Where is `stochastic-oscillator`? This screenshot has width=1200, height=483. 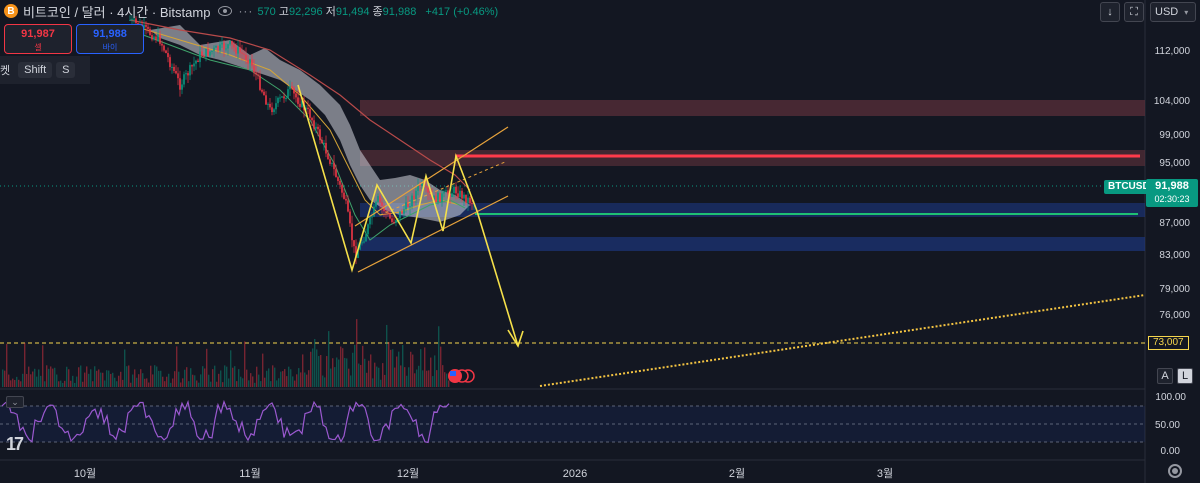 stochastic-oscillator is located at coordinates (225, 421).